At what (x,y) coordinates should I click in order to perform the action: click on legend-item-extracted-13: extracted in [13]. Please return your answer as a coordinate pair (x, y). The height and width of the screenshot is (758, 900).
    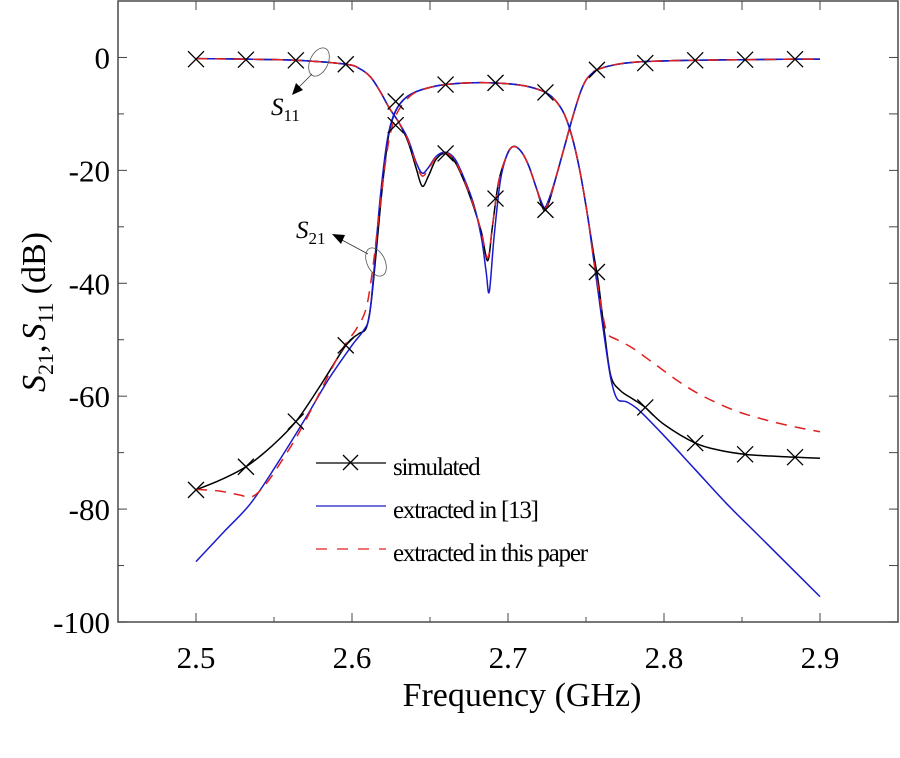
    Looking at the image, I should click on (427, 510).